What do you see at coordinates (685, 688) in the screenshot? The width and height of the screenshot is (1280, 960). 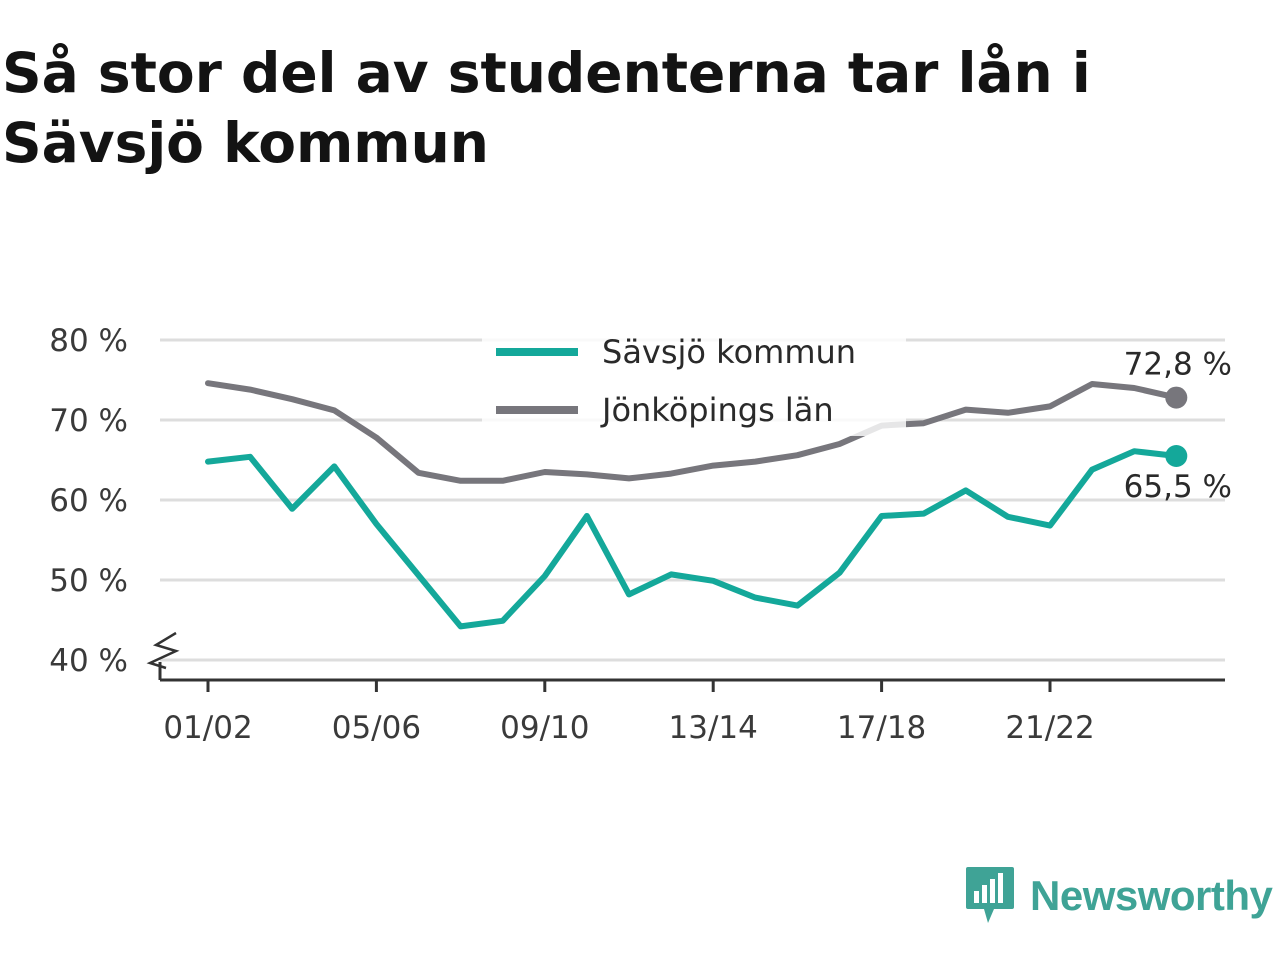 I see `x-axis: 01/02 05/06 09/10 13/14 17/18 21/22` at bounding box center [685, 688].